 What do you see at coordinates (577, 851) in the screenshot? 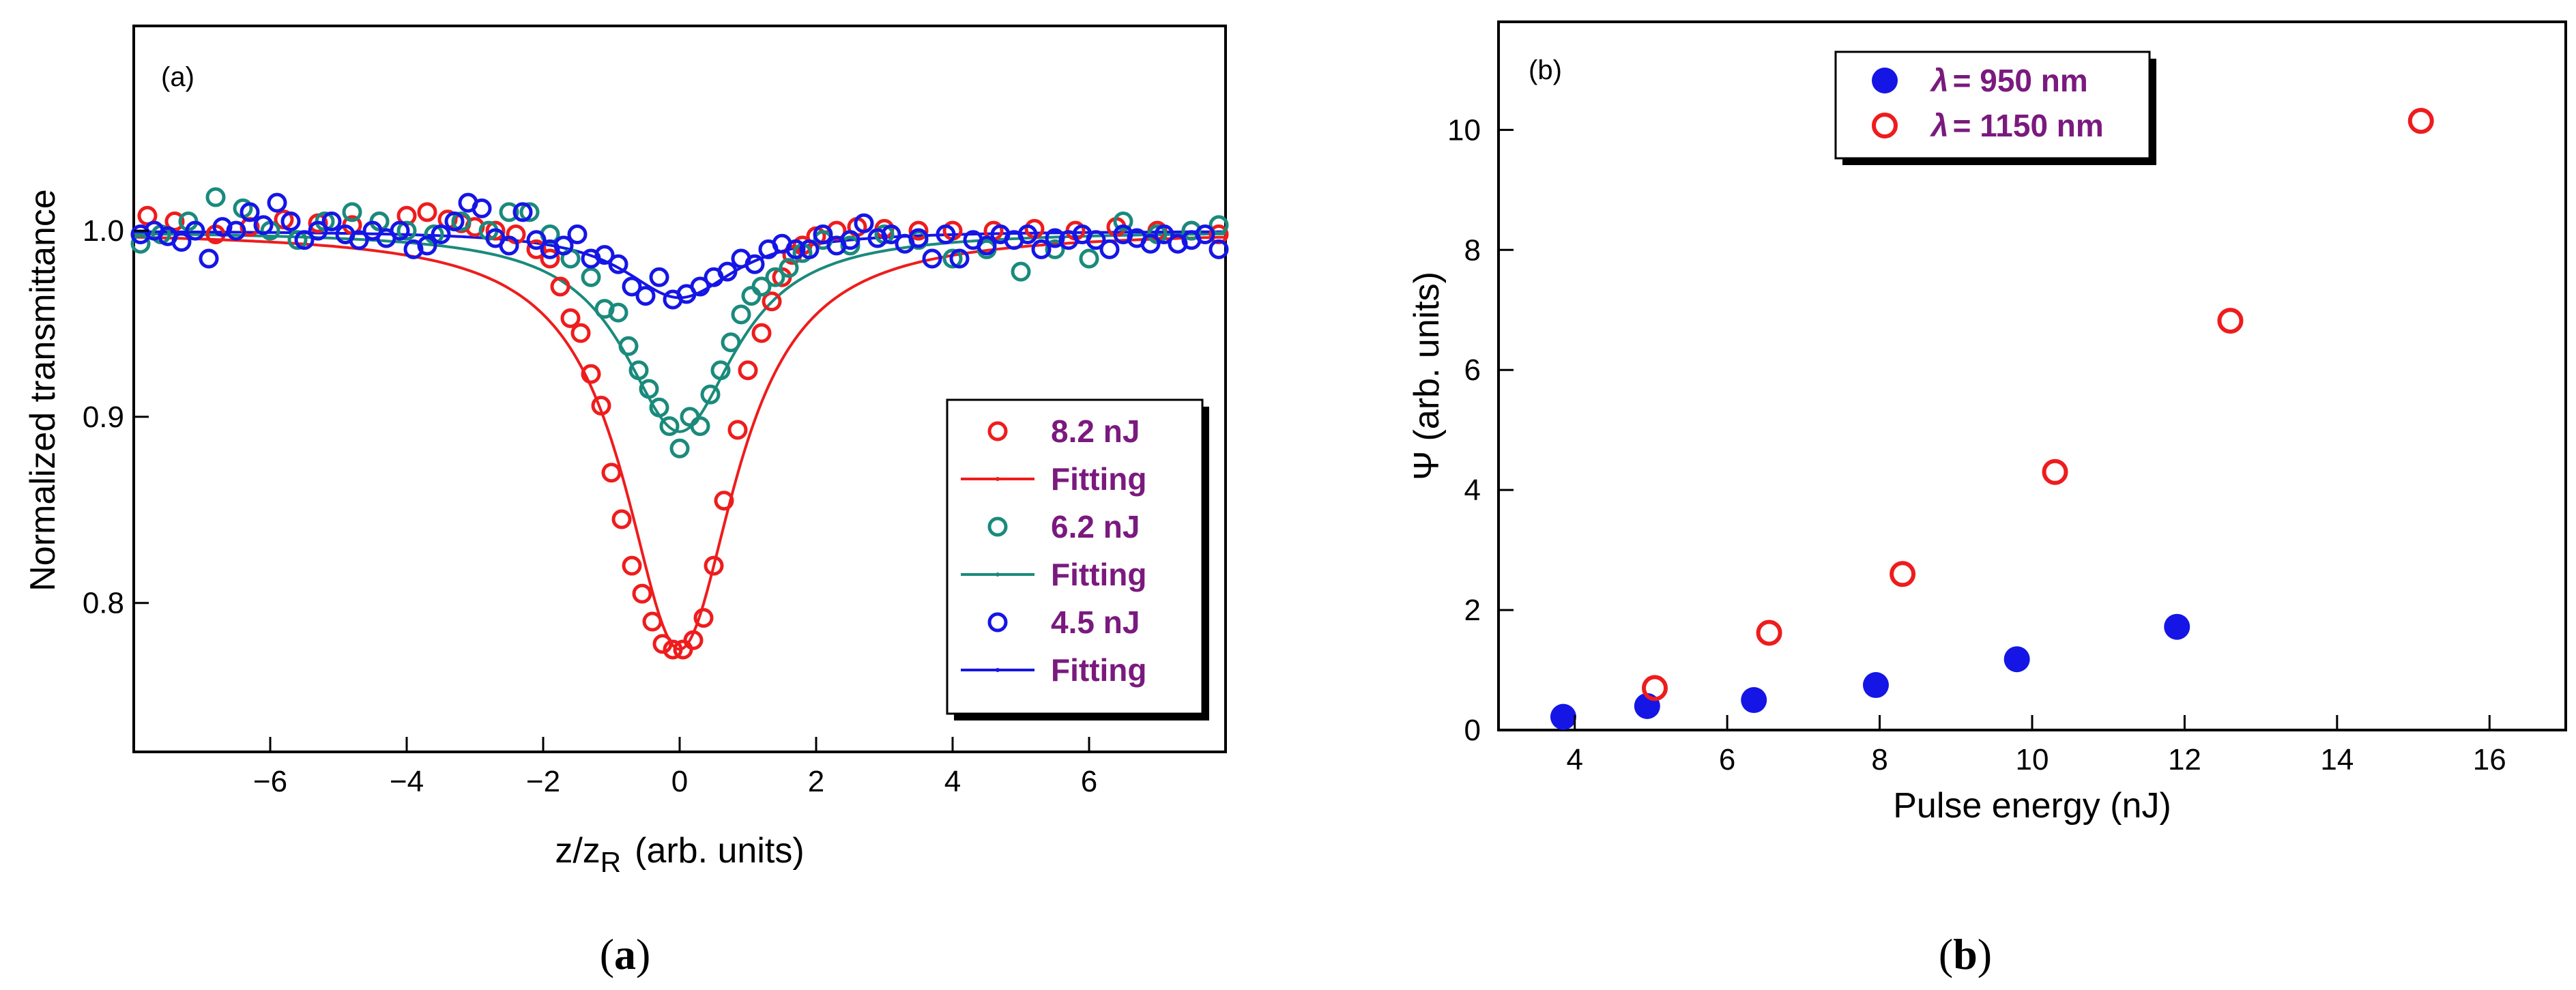
I see `chart-a-x-axis-label-main: z/z` at bounding box center [577, 851].